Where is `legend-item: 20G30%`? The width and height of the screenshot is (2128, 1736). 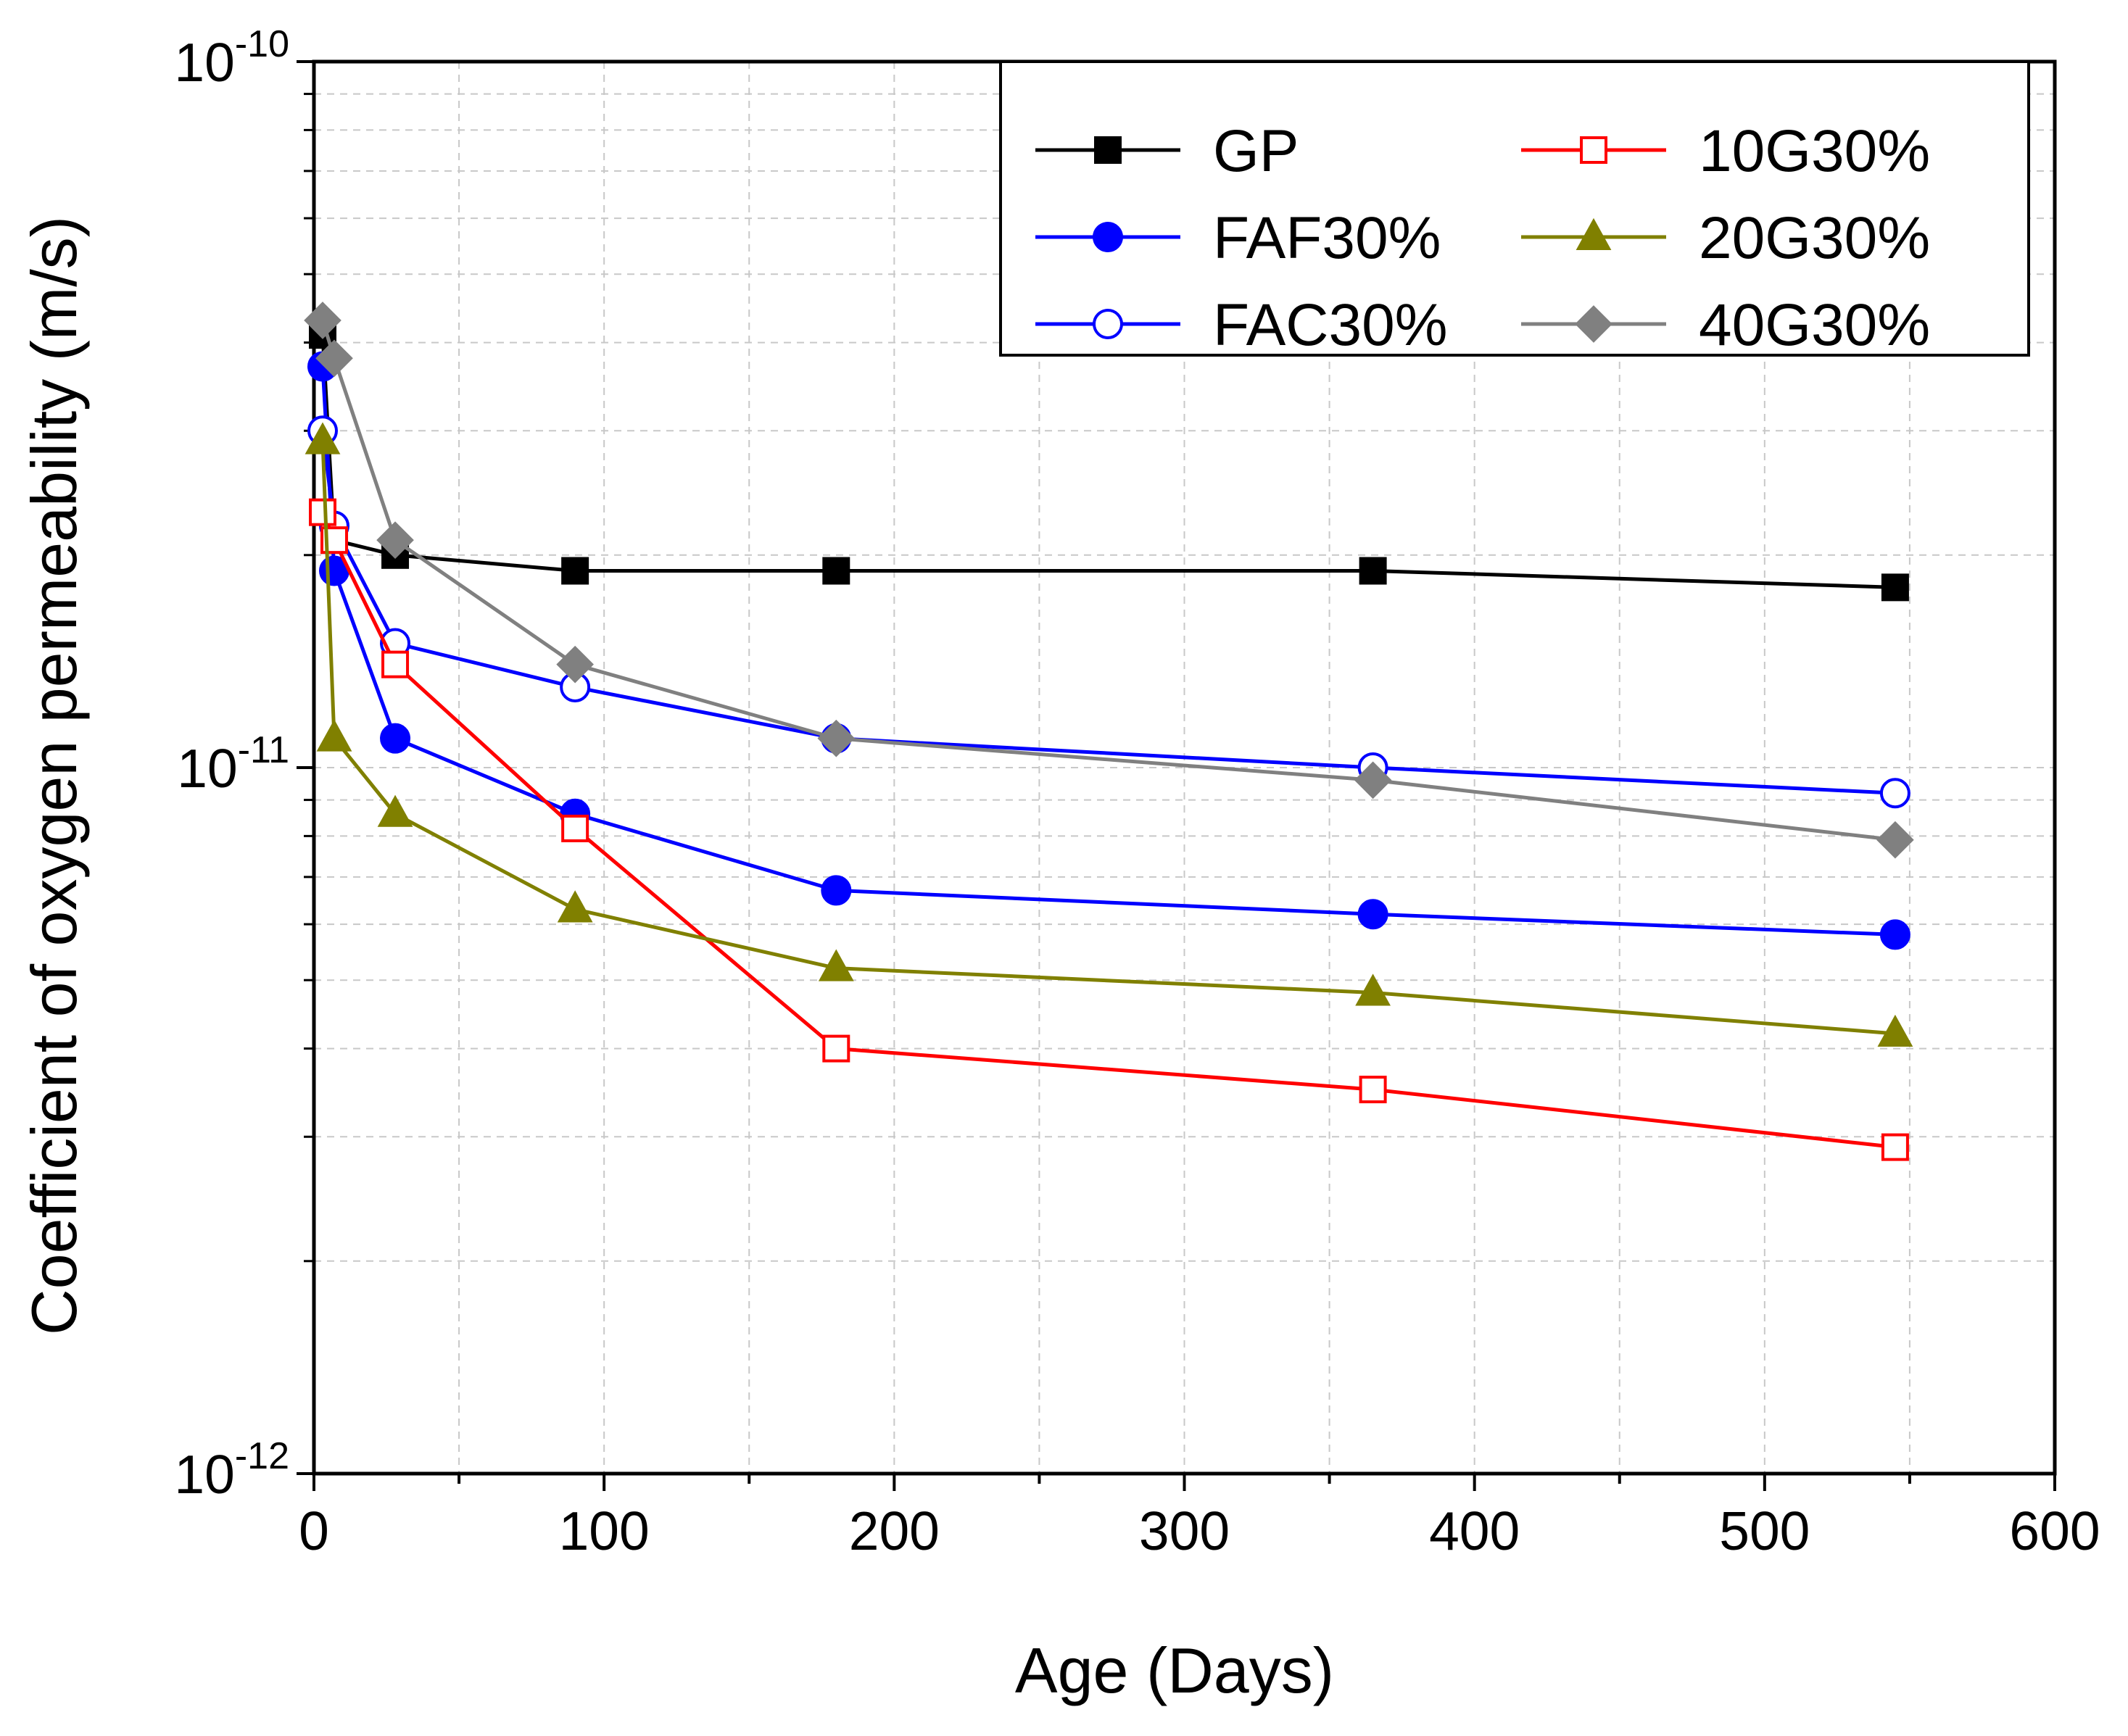 legend-item: 20G30% is located at coordinates (1725, 238).